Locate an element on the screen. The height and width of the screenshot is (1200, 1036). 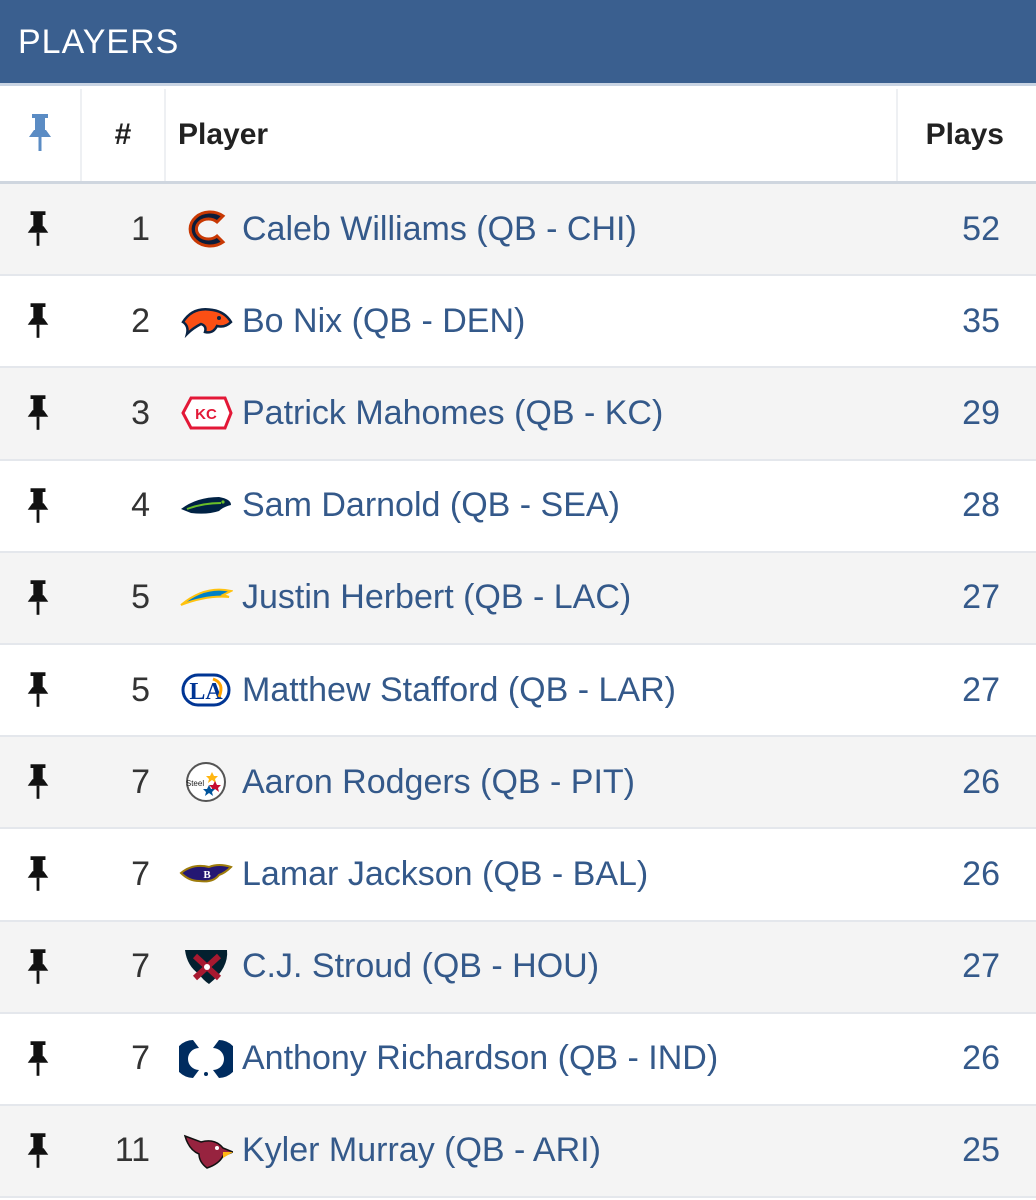
table-row: 4 Sam Darnold (QB - SEA) 28 is located at coordinates (518, 506).